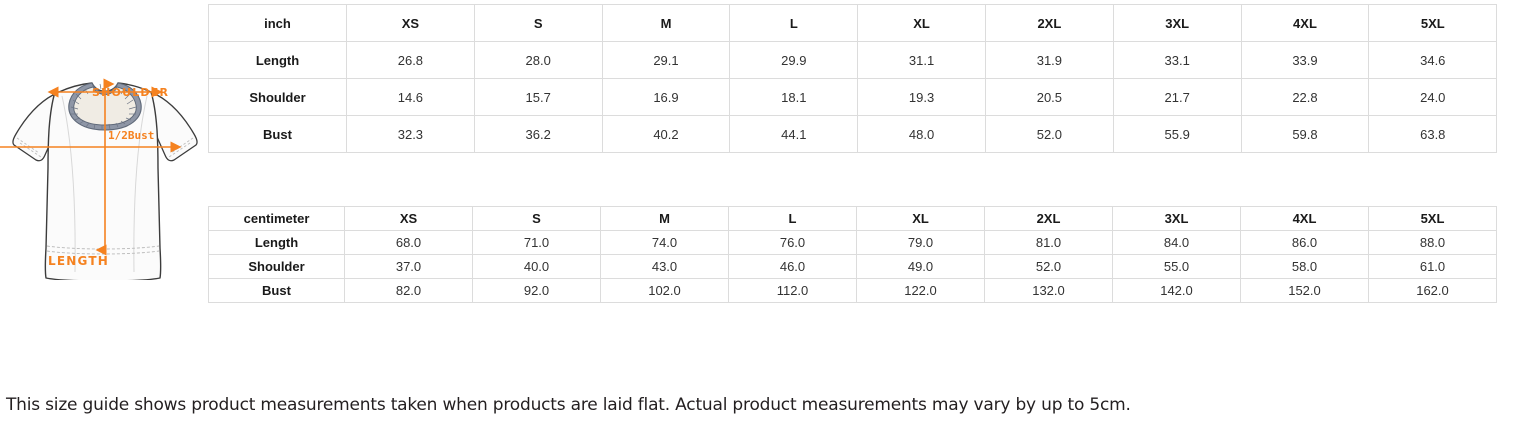 The height and width of the screenshot is (426, 1513). I want to click on cell-length-xl: 79.0, so click(920, 242).